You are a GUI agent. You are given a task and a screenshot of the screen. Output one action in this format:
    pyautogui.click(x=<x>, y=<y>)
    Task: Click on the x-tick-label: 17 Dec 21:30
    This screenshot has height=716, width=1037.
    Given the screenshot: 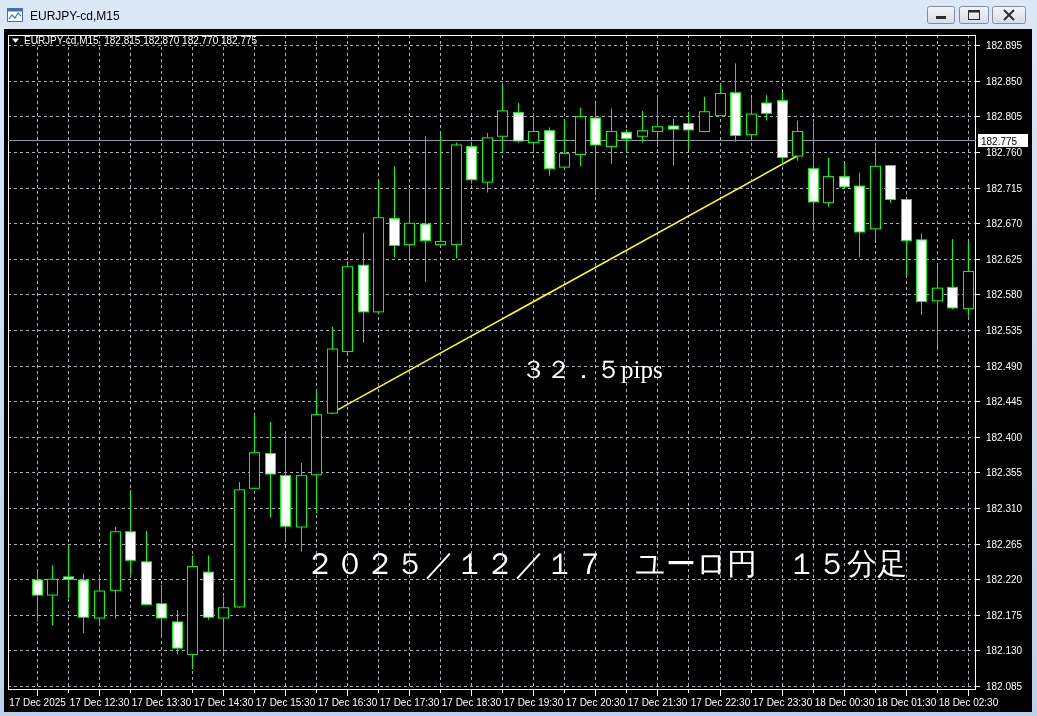 What is the action you would take?
    pyautogui.click(x=657, y=702)
    